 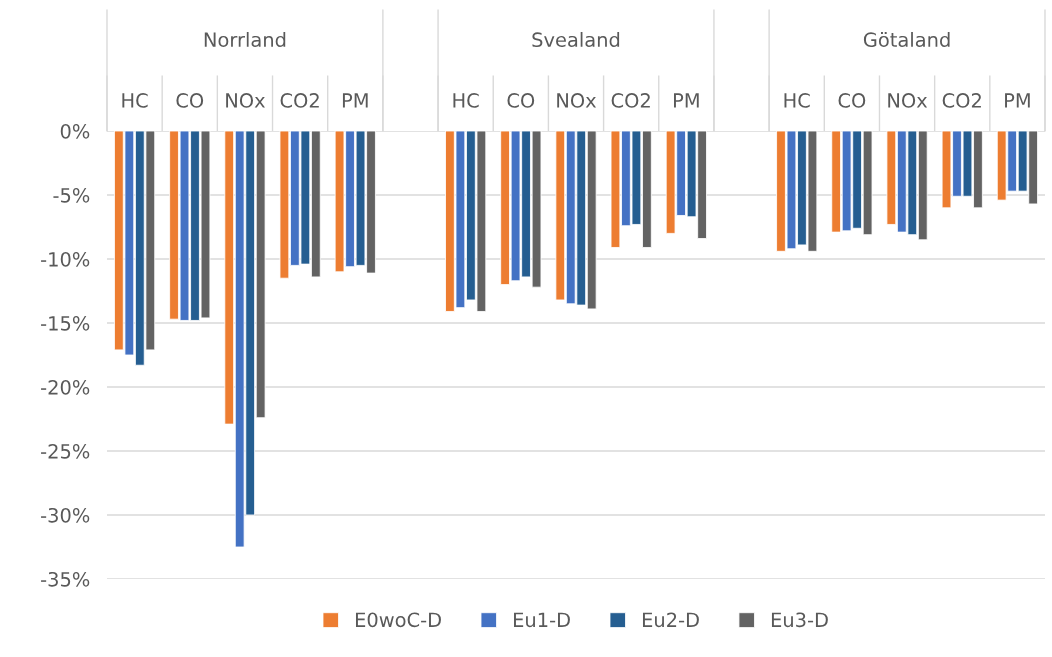 I want to click on legend-label: Eu3-D, so click(x=799, y=620).